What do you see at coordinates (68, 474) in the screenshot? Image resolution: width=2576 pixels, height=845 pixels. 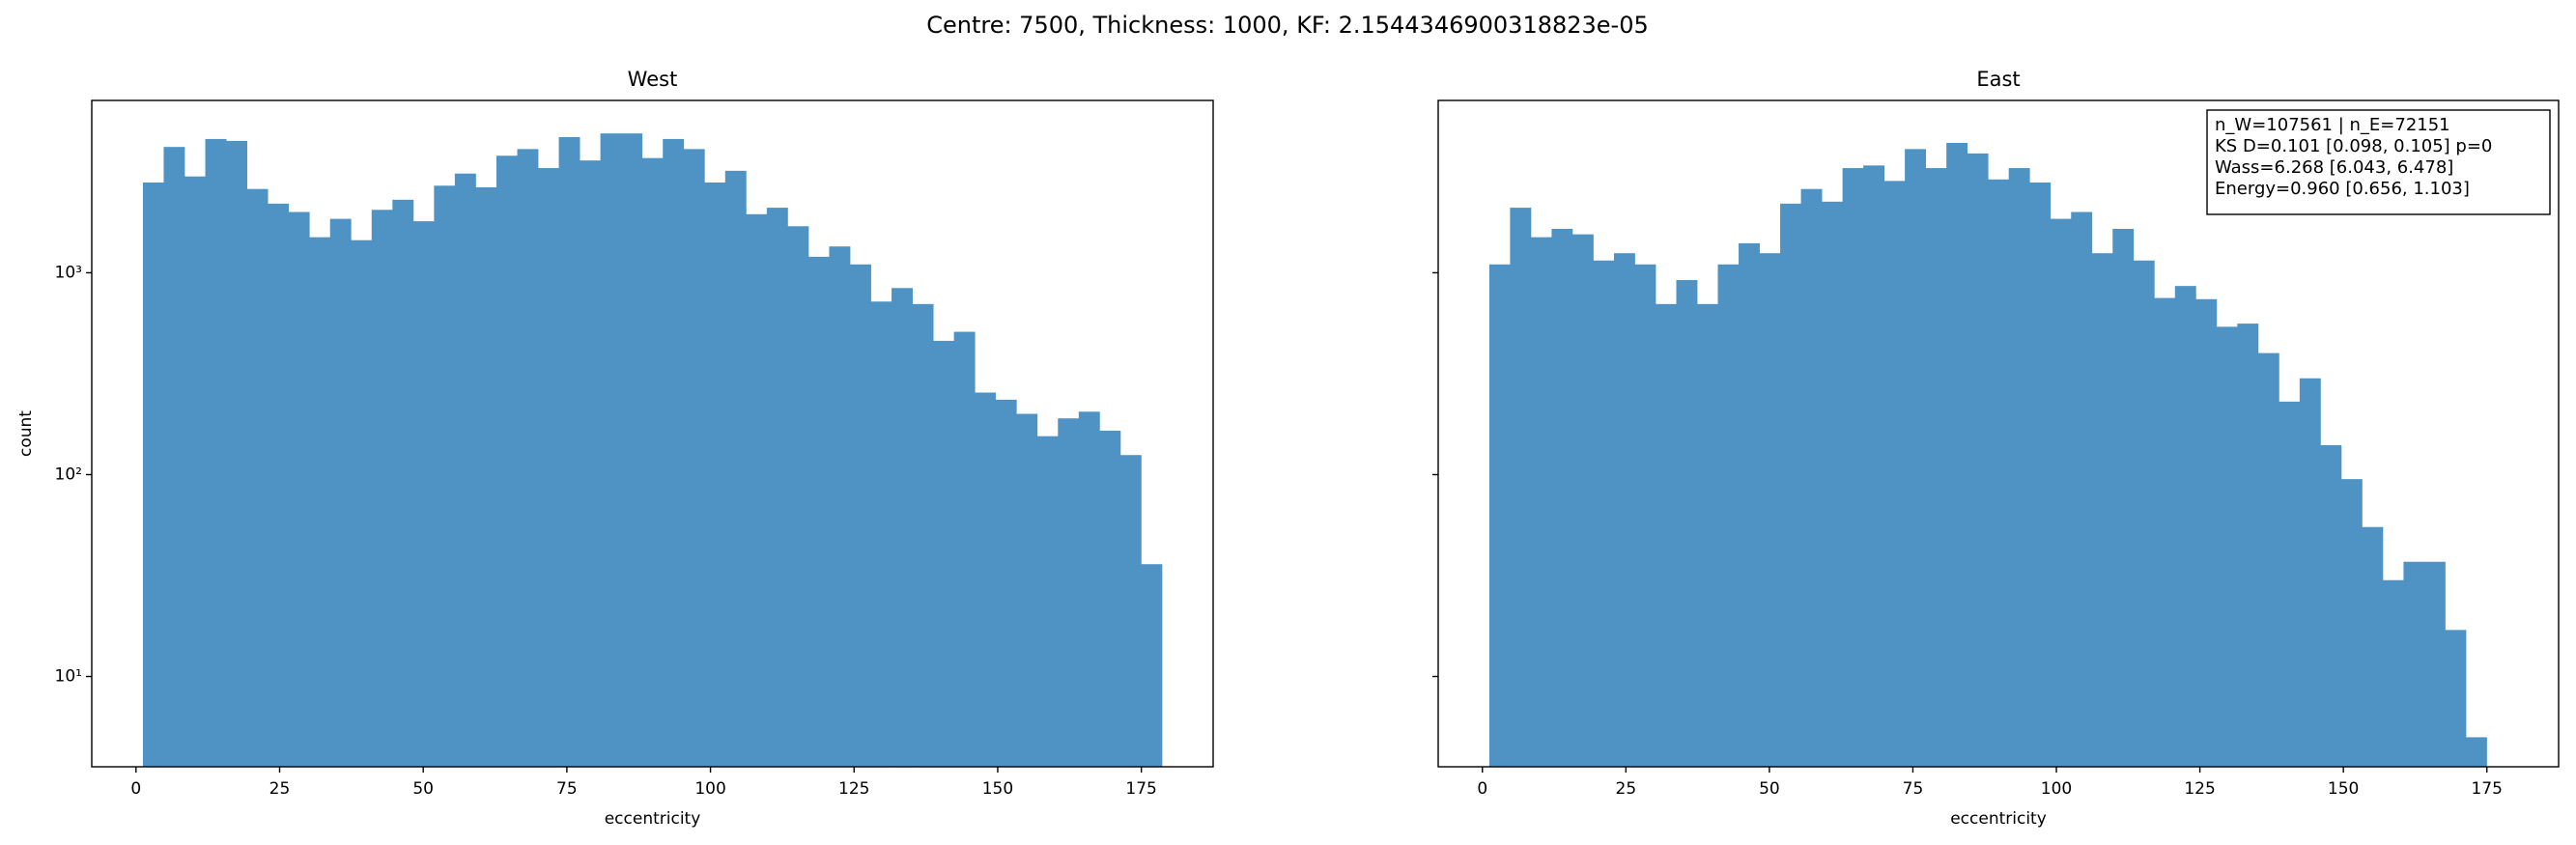 I see `y-tick-label: 10²` at bounding box center [68, 474].